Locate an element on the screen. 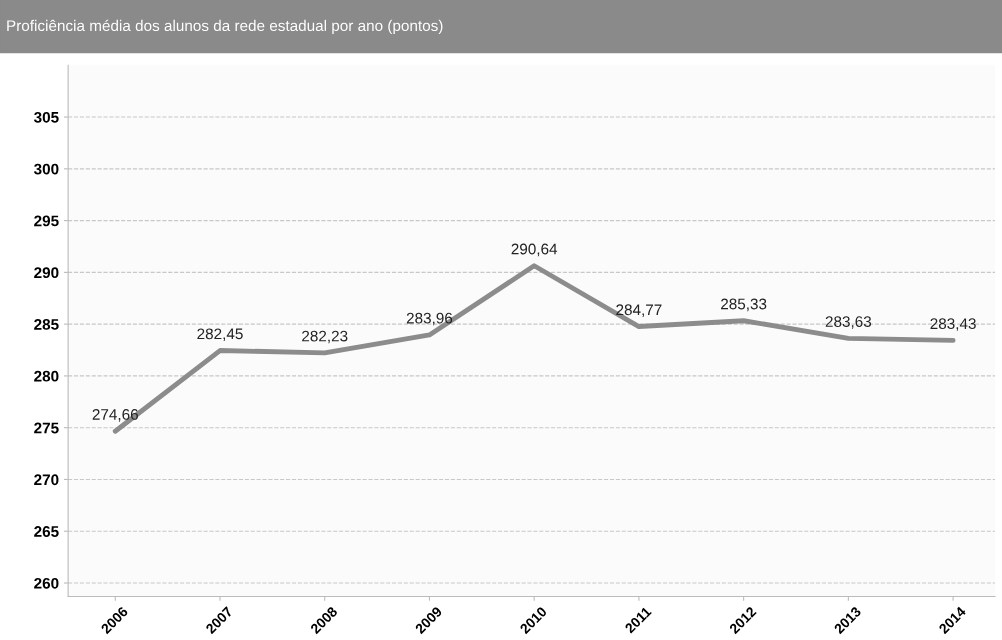 The image size is (1002, 640). data-label: 284,77 is located at coordinates (639, 310).